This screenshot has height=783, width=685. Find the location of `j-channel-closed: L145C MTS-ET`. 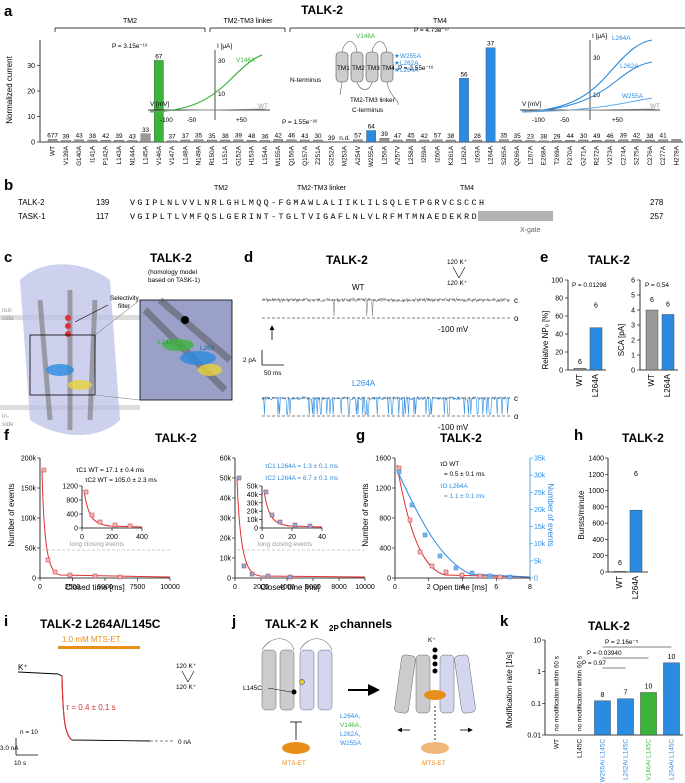

j-channel-closed: L145C MTS-ET is located at coordinates (288, 702).